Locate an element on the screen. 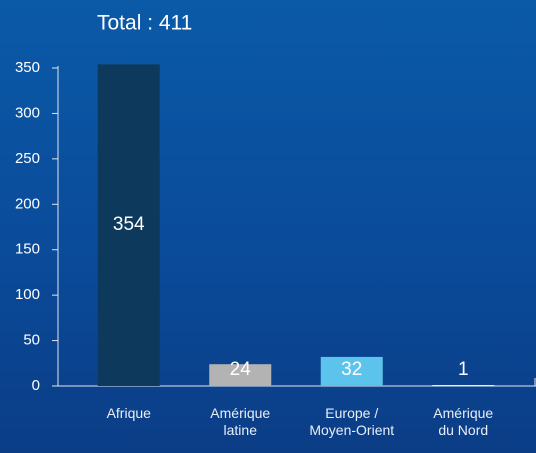  x-tick-label-line: latine is located at coordinates (241, 430).